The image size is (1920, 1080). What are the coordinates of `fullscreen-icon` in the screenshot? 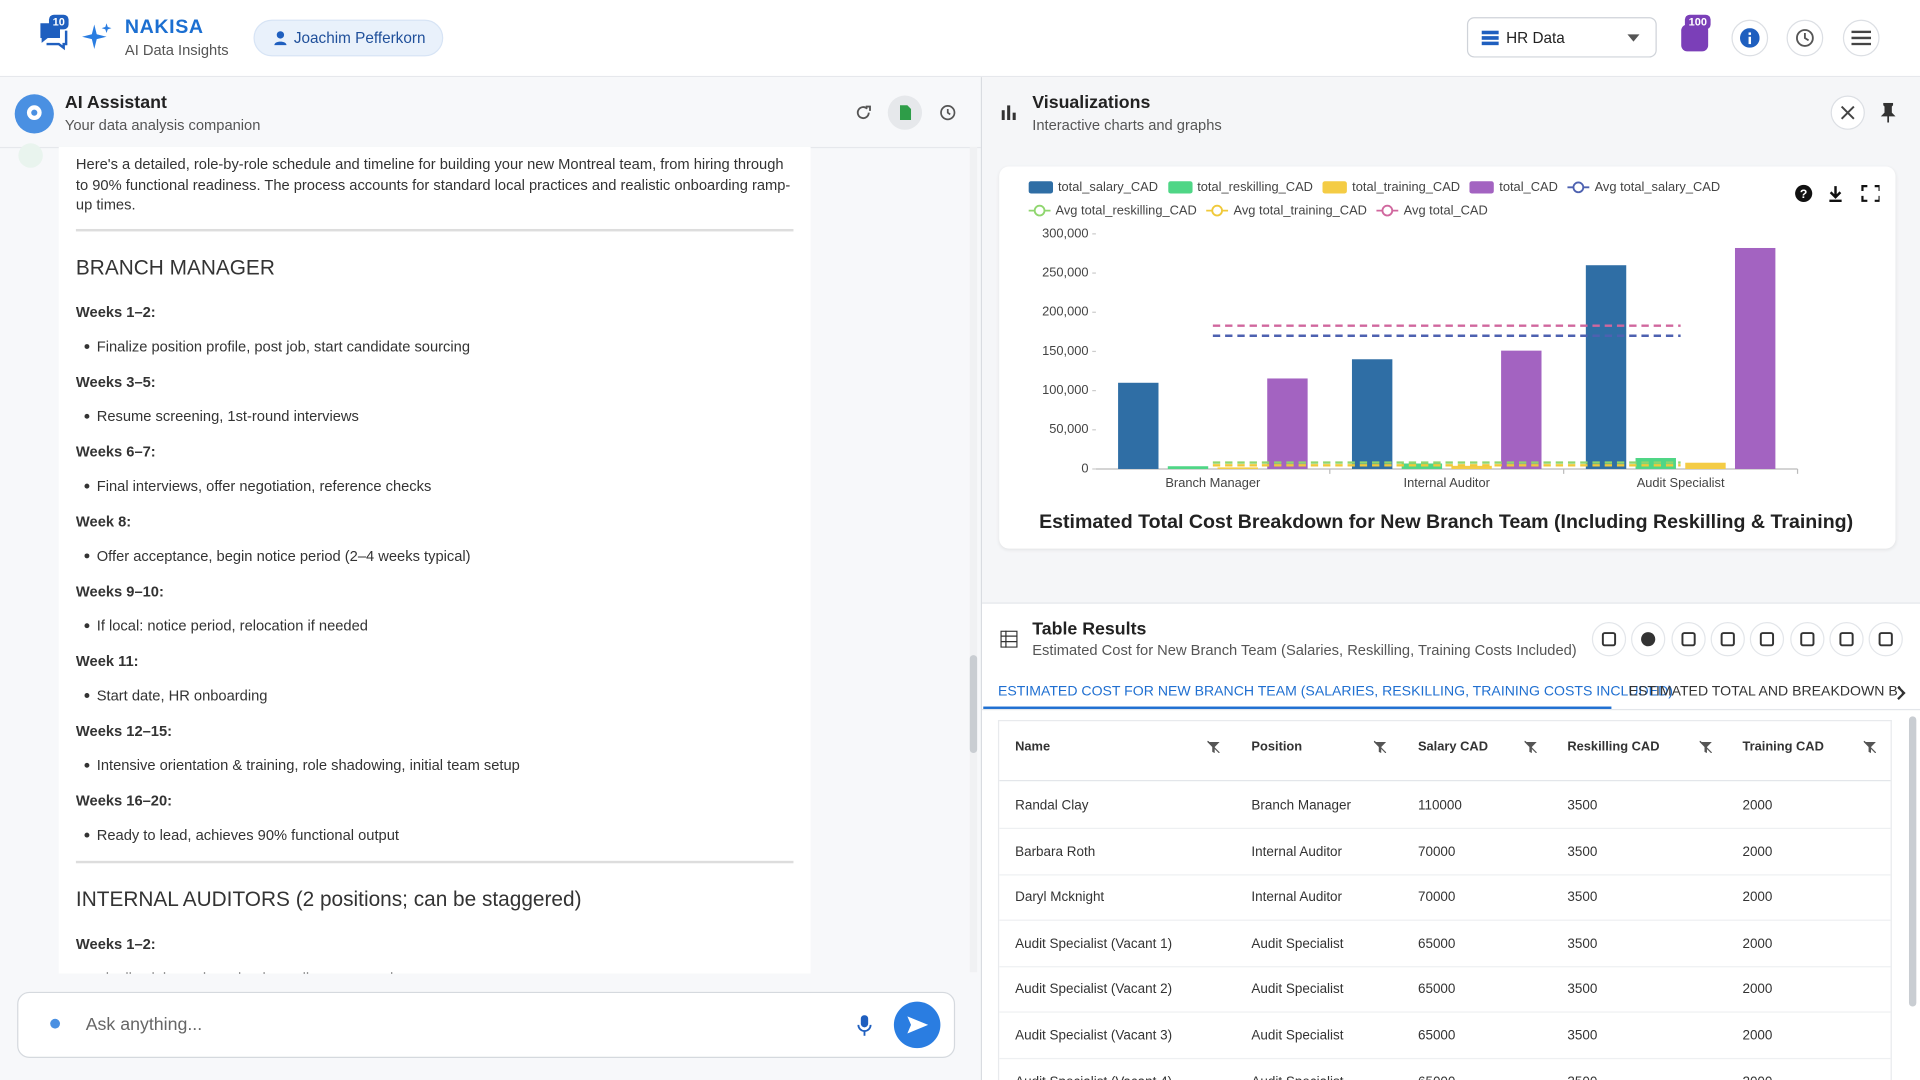 It's located at (1885, 639).